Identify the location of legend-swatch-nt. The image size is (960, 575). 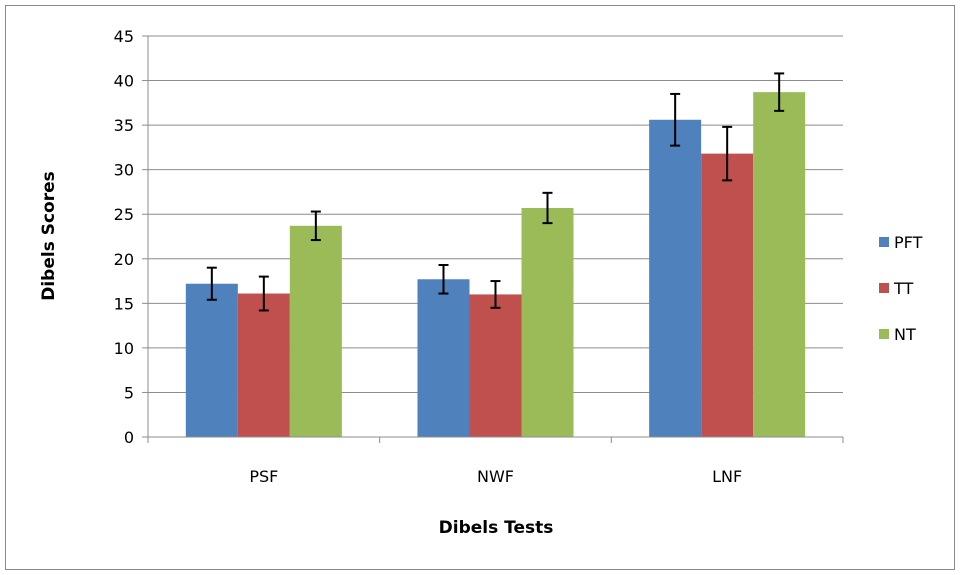
(884, 334).